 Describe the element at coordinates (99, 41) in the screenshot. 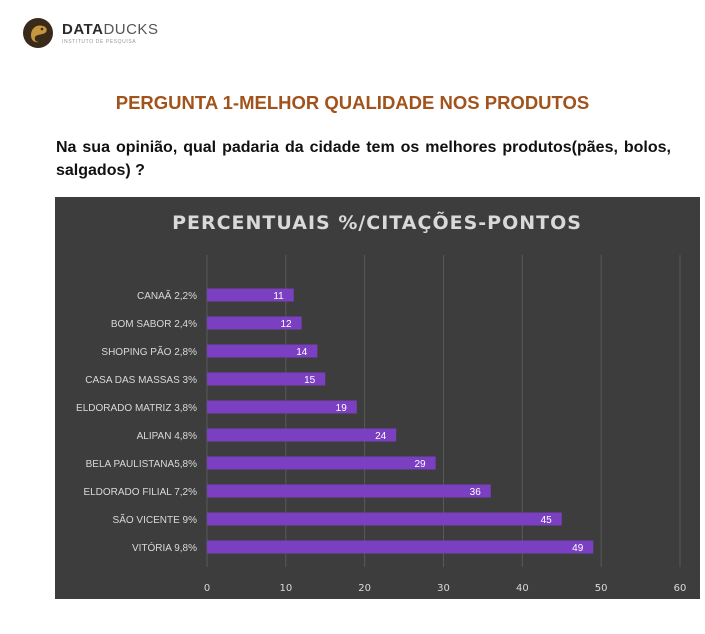

I see `brand-tagline: INSTITUTO DE PESQUISA` at that location.